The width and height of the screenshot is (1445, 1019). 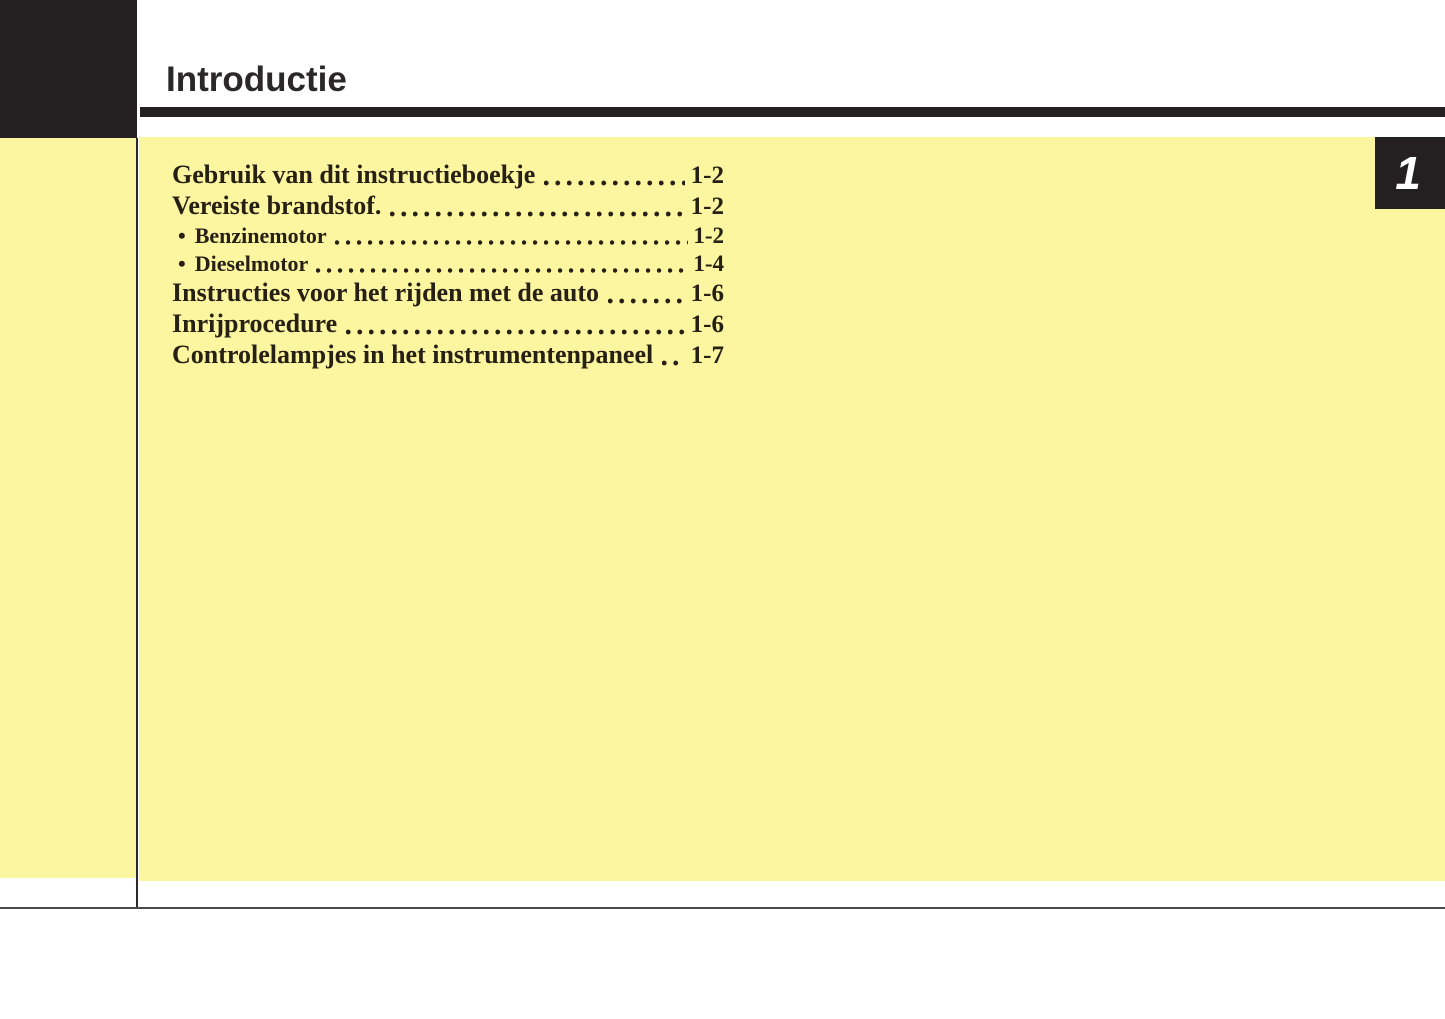 I want to click on toc-entry-row: Gebruik van dit instructieboekje 1-2, so click(x=448, y=175).